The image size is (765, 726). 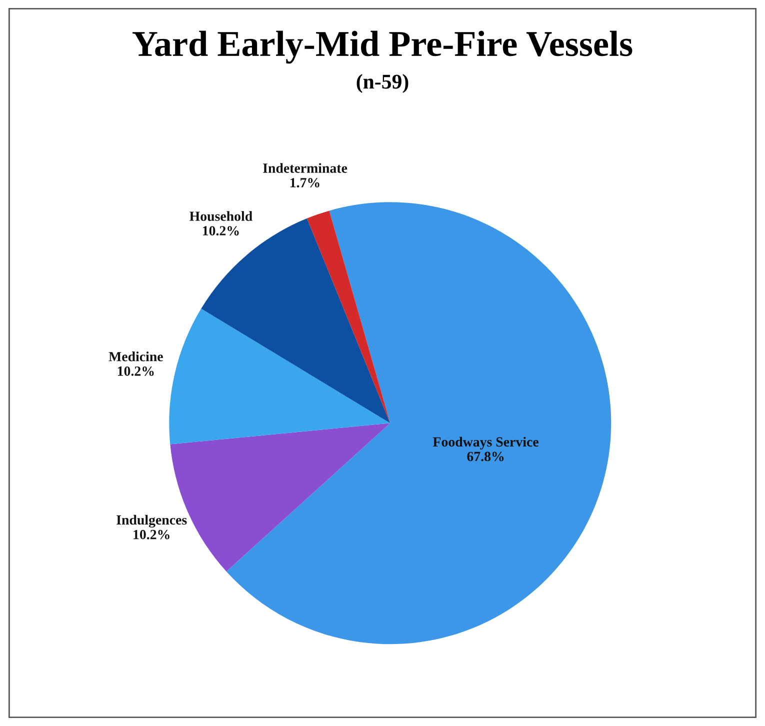 I want to click on chart-title: Yard Early-Mid Pre-Fire Vessels, so click(x=382, y=47).